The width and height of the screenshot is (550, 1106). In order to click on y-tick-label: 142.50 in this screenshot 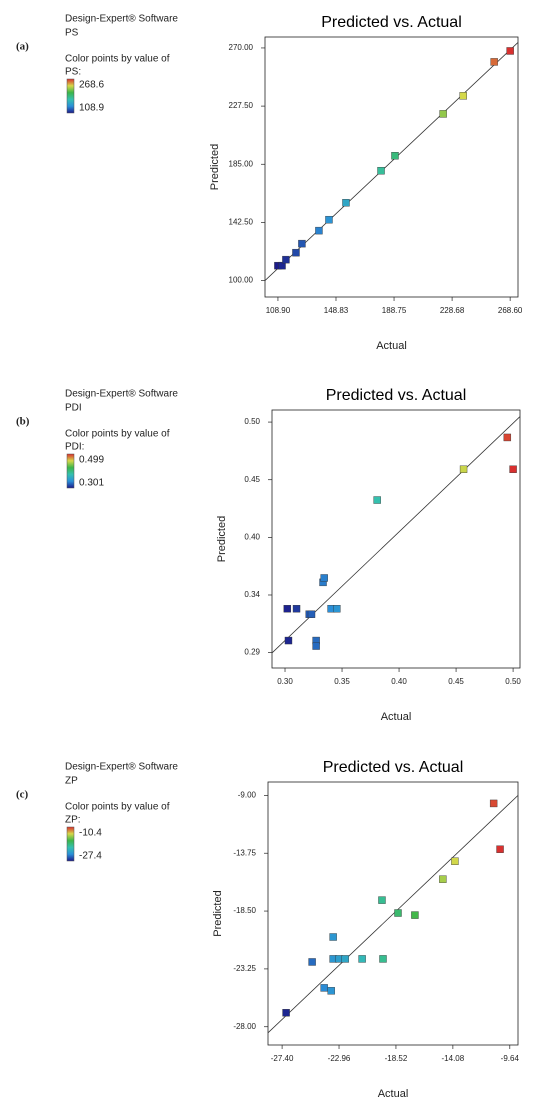, I will do `click(241, 222)`.